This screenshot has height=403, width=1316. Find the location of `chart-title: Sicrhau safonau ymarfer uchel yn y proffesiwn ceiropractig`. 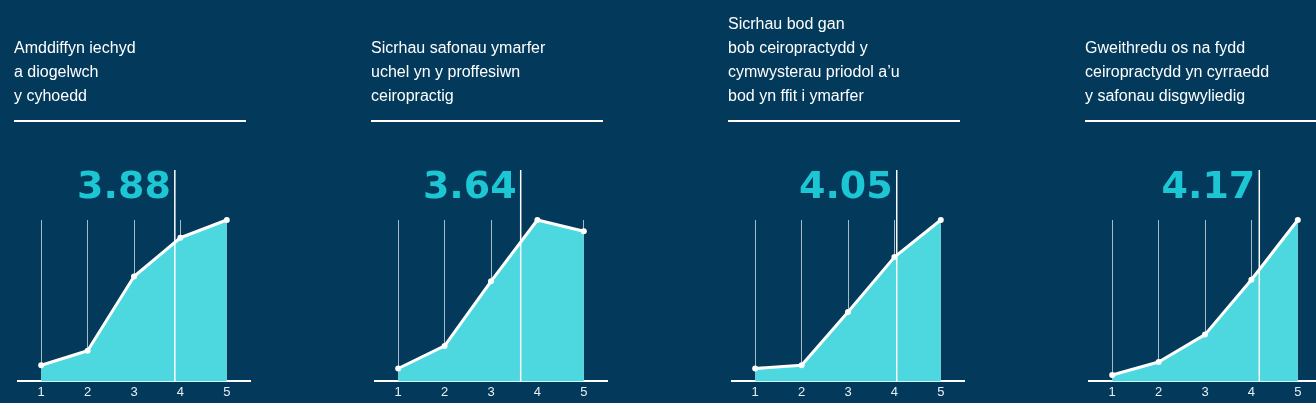

chart-title: Sicrhau safonau ymarfer uchel yn y proffesiwn ceiropractig is located at coordinates (459, 72).